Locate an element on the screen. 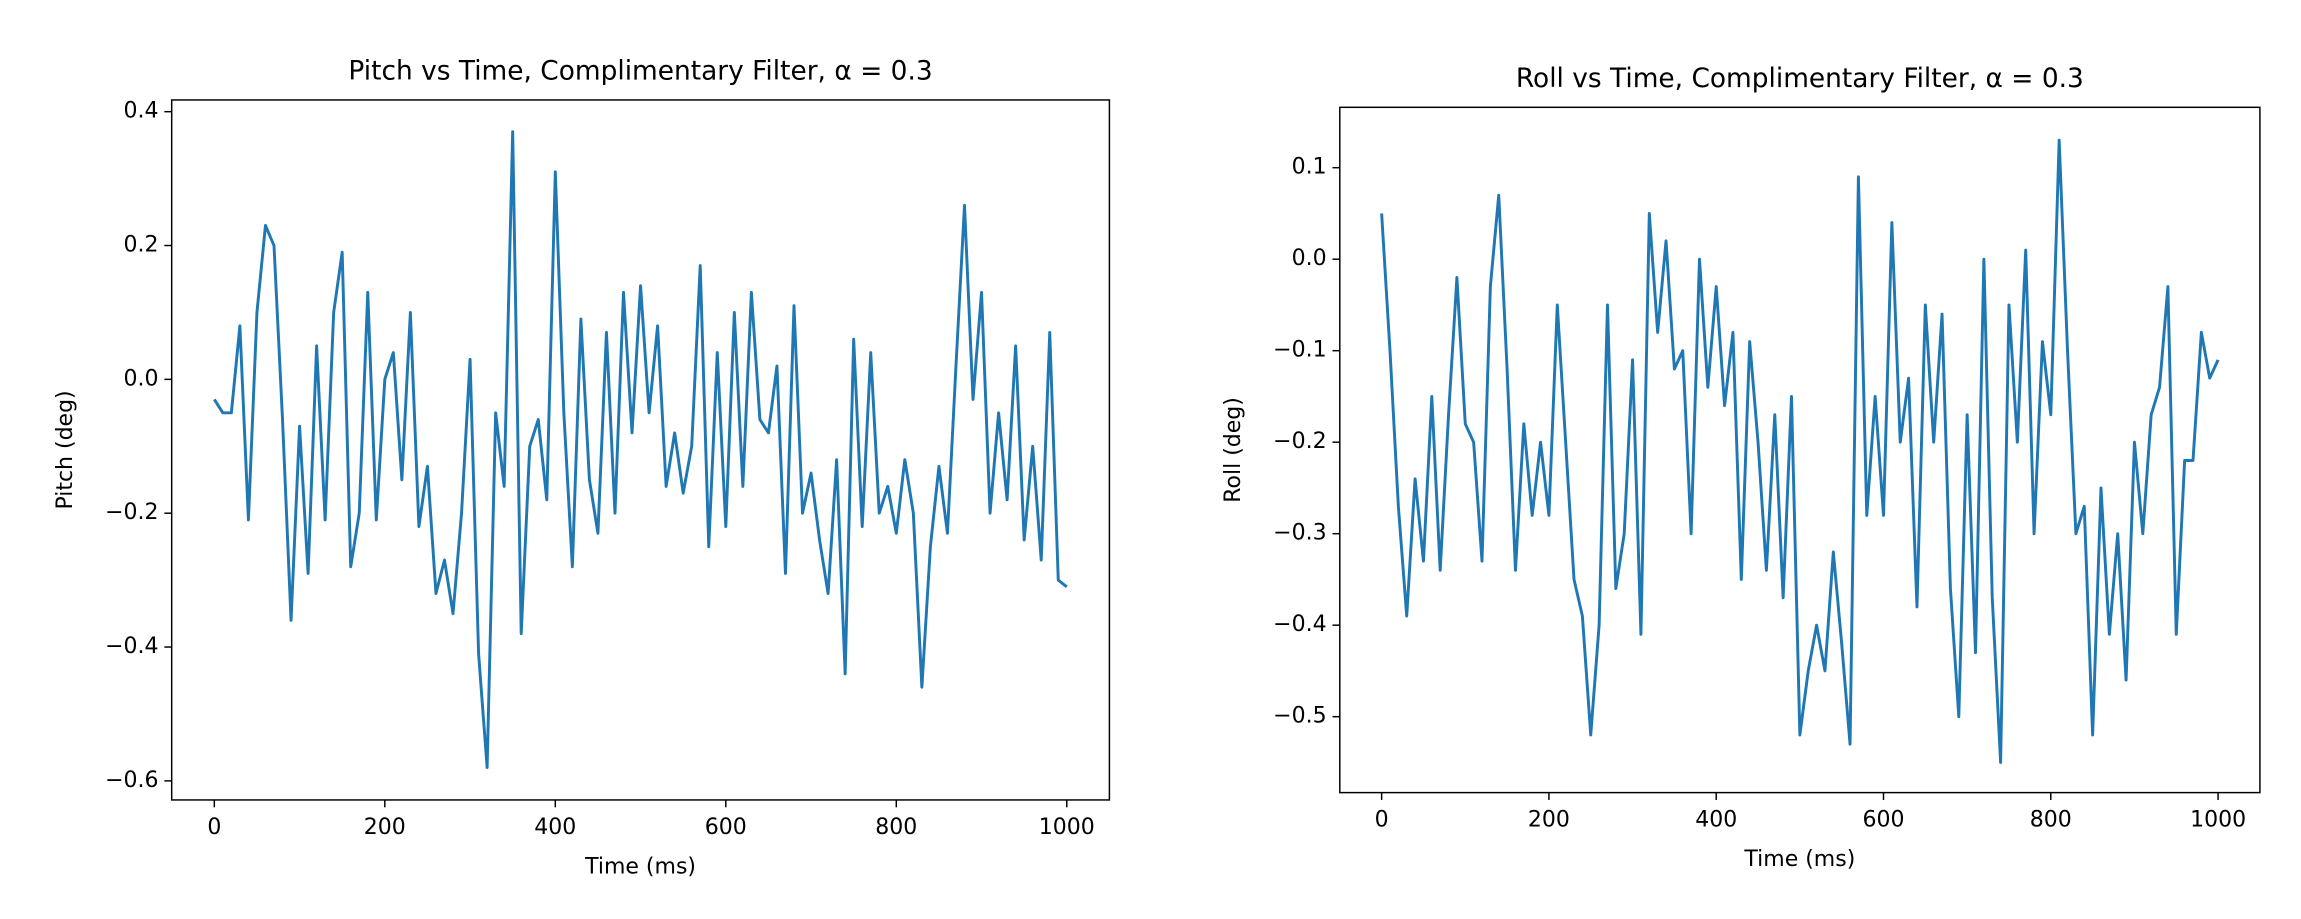 The image size is (2301, 919). y-tick-label: −0.5 is located at coordinates (1299, 716).